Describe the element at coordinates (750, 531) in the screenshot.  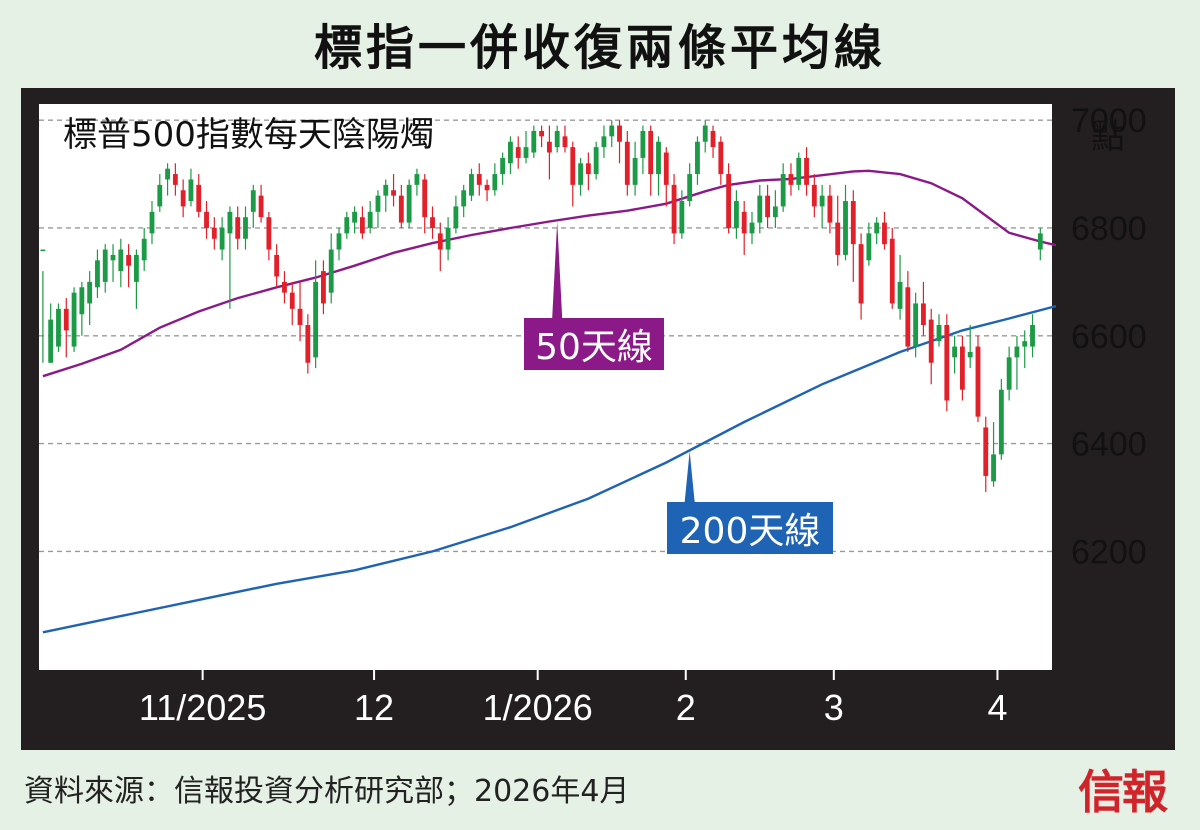
I see `ma200-label-text: 200天線` at that location.